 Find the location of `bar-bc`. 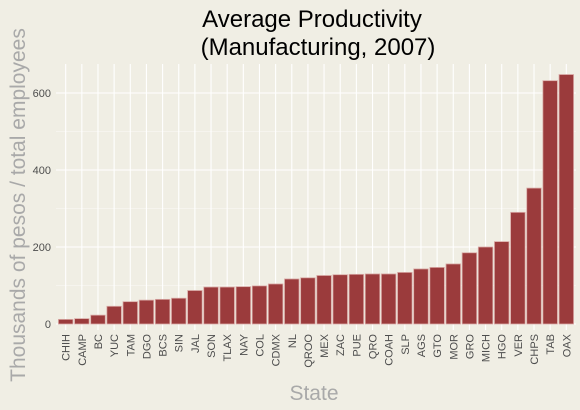

bar-bc is located at coordinates (98, 319).